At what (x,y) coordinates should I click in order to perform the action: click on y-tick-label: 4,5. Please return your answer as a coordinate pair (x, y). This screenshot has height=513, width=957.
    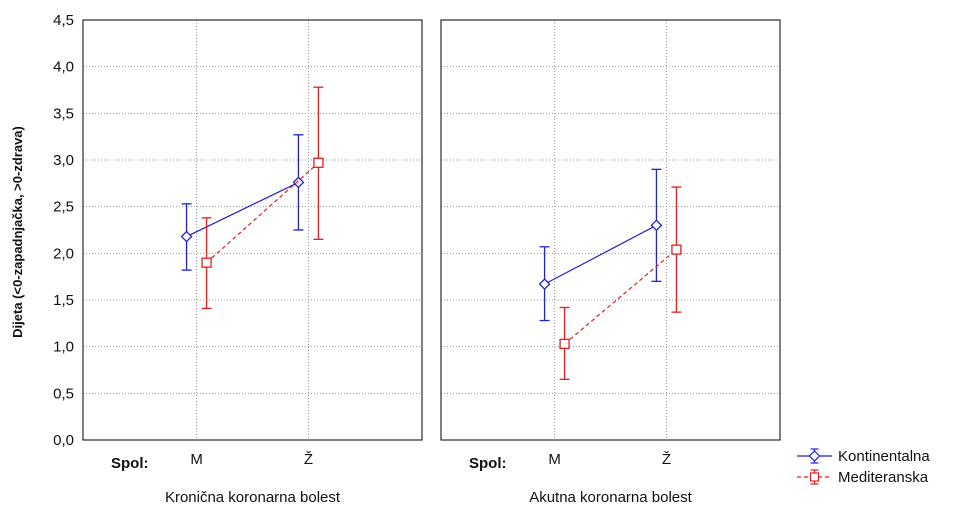
    Looking at the image, I should click on (63, 20).